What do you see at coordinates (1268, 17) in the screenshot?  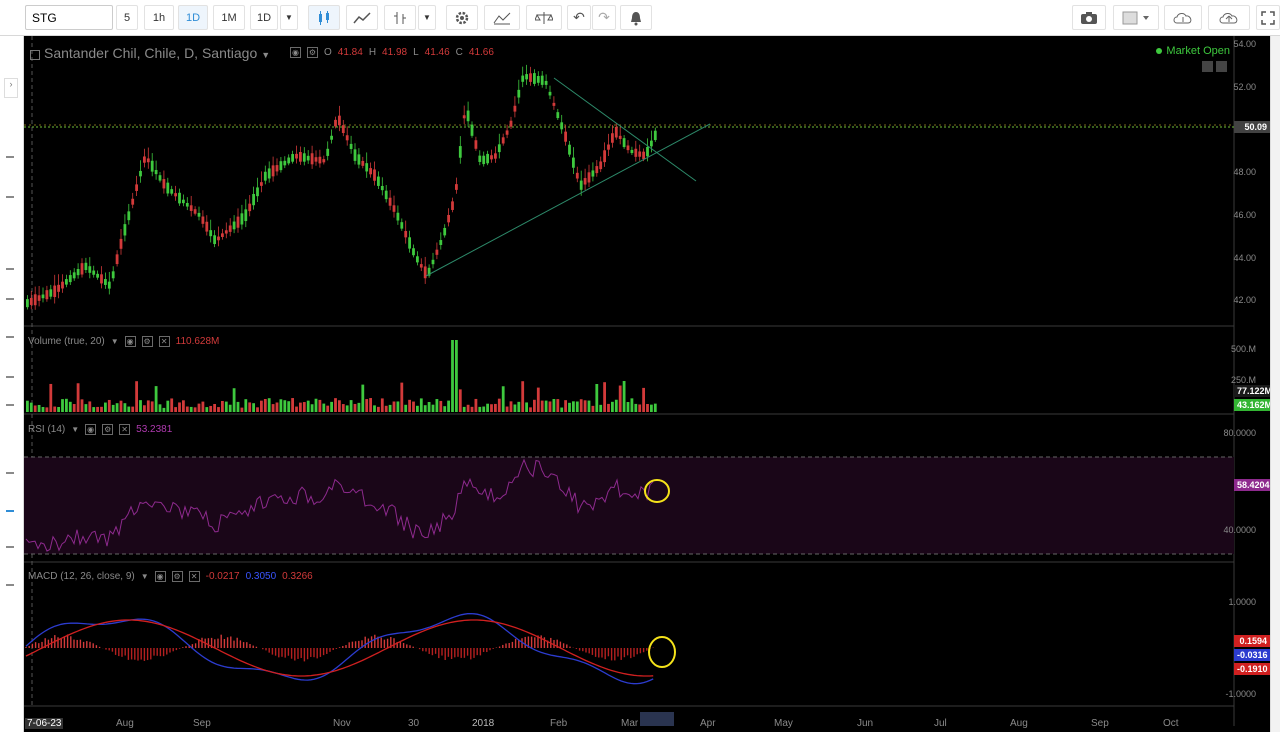 I see `fullscreen-icon` at bounding box center [1268, 17].